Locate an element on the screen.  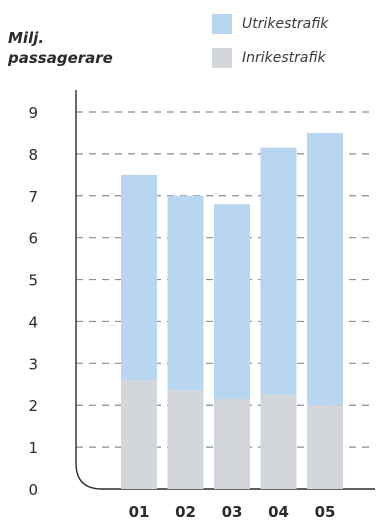
y-axis-label-line-2: passagerare is located at coordinates (60, 58).